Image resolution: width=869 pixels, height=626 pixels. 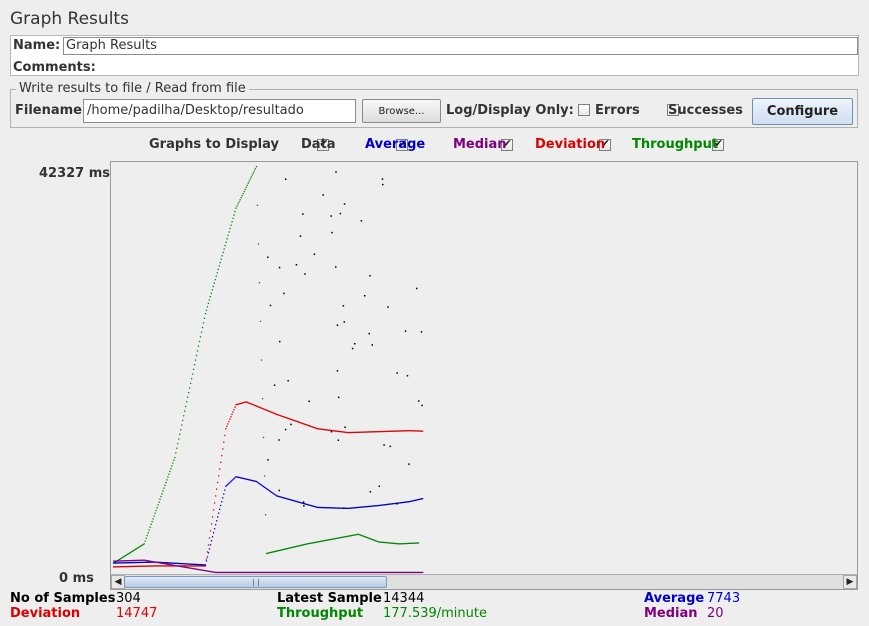 I want to click on file-fieldset, so click(x=434, y=108).